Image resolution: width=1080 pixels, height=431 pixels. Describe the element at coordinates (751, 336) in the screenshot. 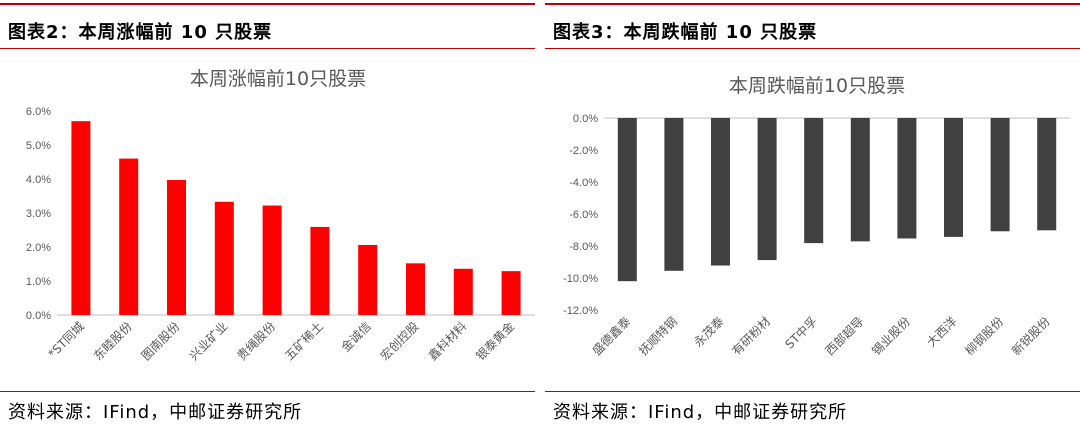

I see `category-label: 有研粉材` at that location.